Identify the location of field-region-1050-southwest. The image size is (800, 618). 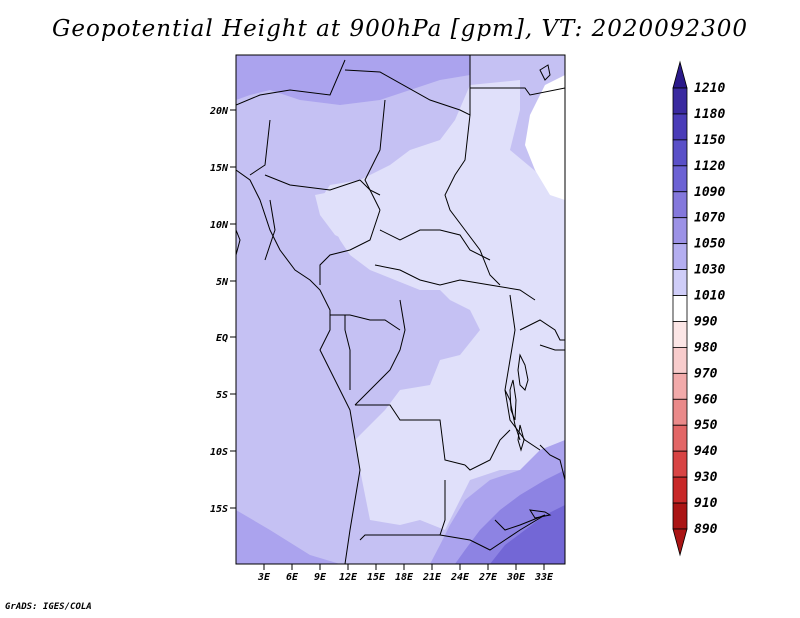
(288, 537).